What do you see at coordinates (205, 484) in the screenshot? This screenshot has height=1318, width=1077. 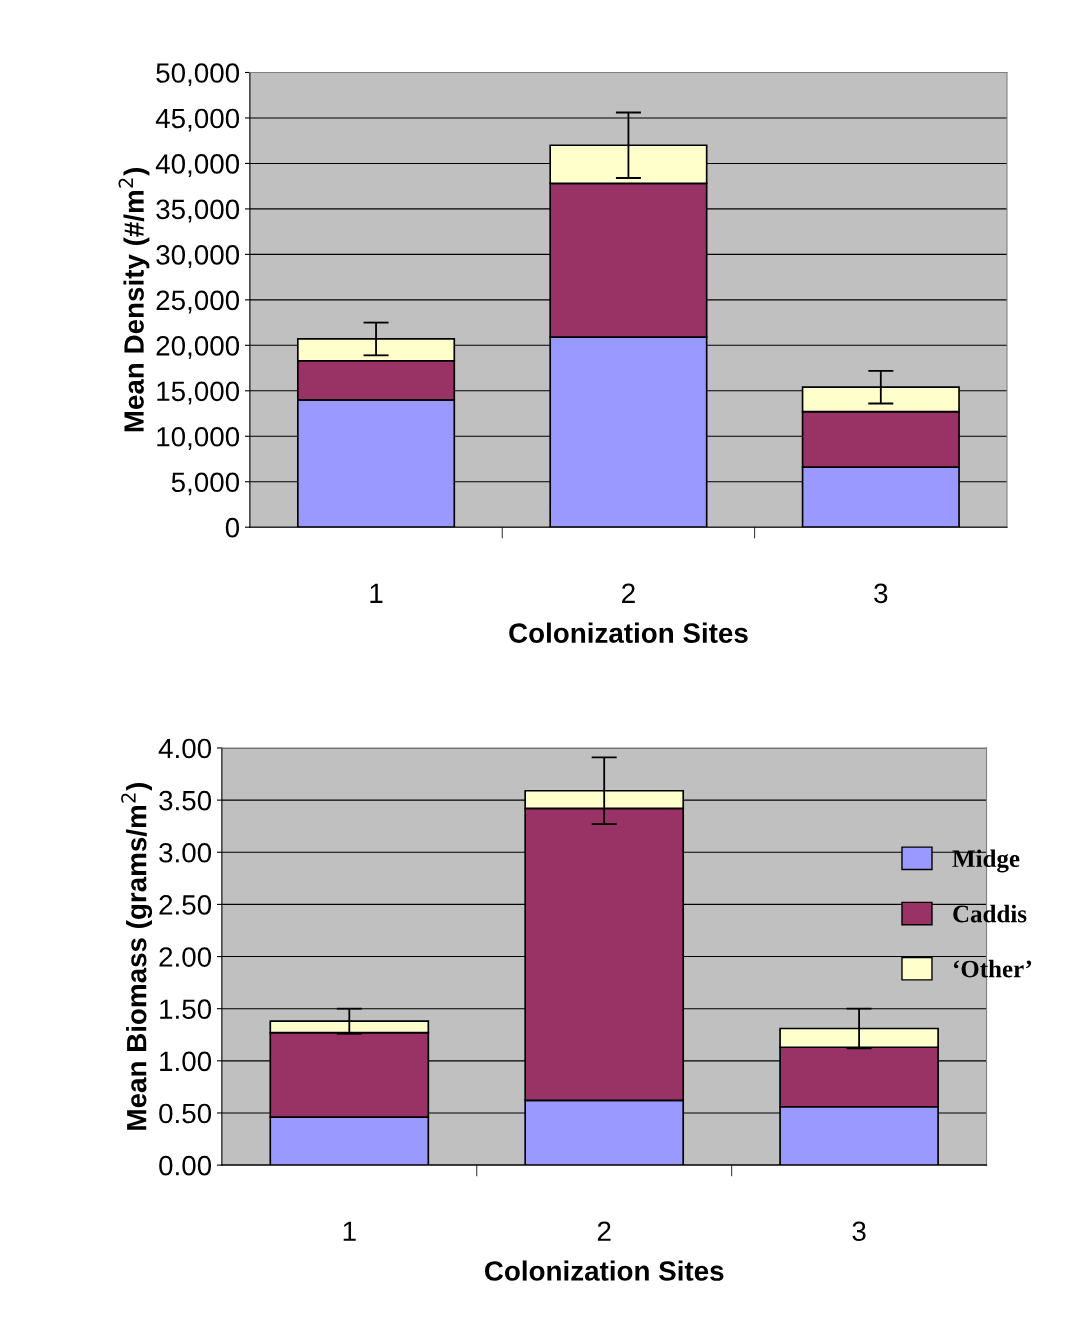 I see `y-tick-label: 5,000` at bounding box center [205, 484].